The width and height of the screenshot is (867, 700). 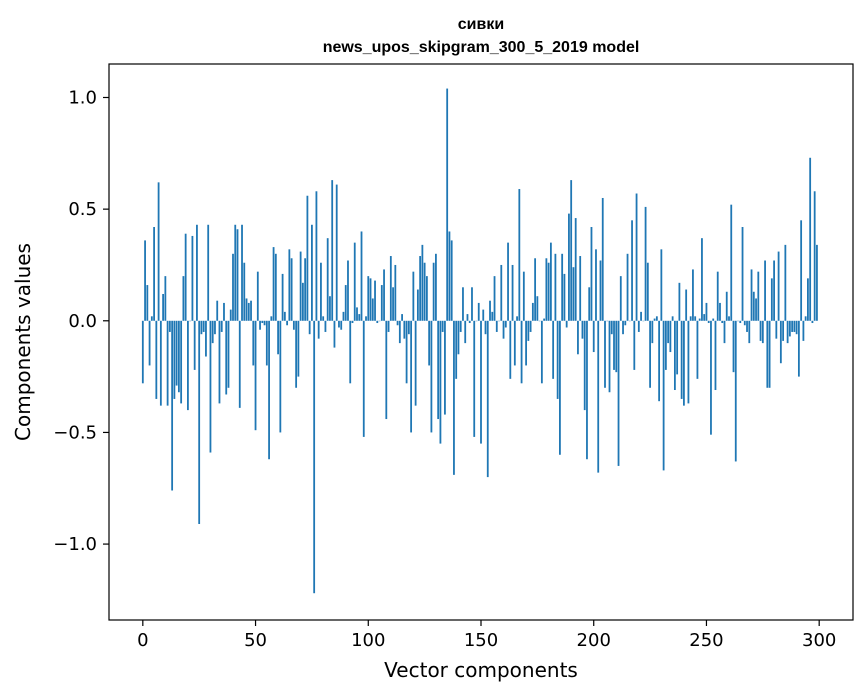 I want to click on y-tick-label: −1.0, so click(x=75, y=544).